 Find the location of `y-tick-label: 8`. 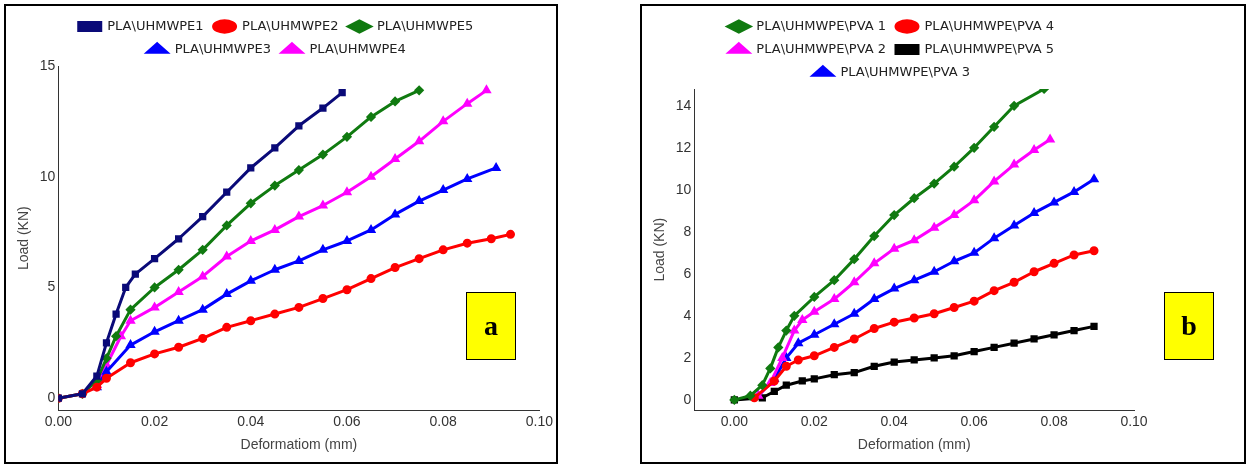

y-tick-label: 8 is located at coordinates (687, 230).